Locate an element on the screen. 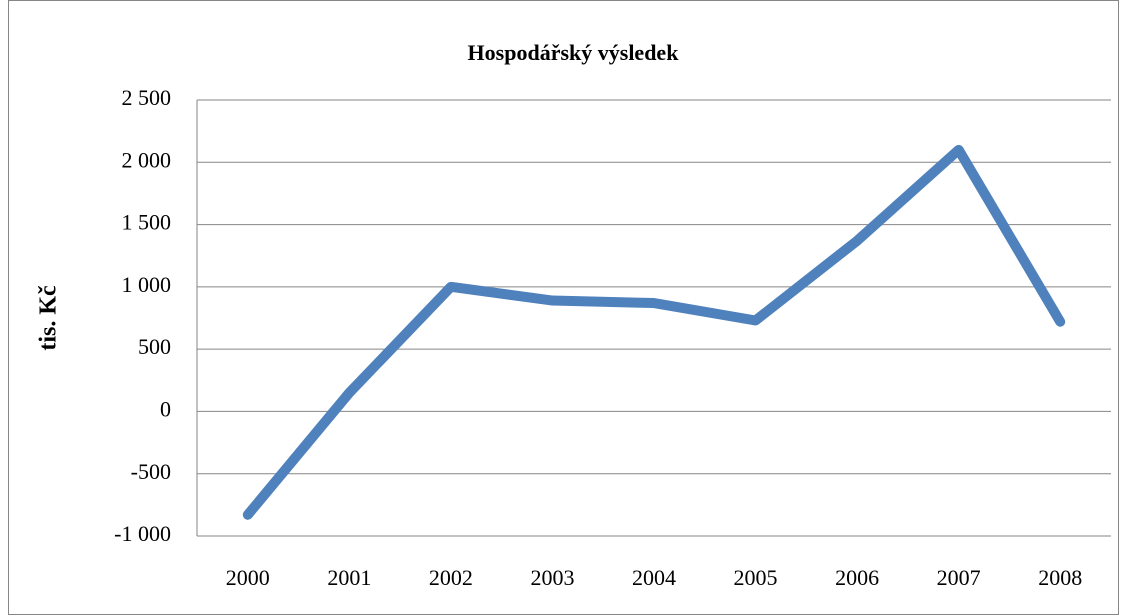 The width and height of the screenshot is (1128, 616). x-tick-label: 2002 is located at coordinates (451, 577).